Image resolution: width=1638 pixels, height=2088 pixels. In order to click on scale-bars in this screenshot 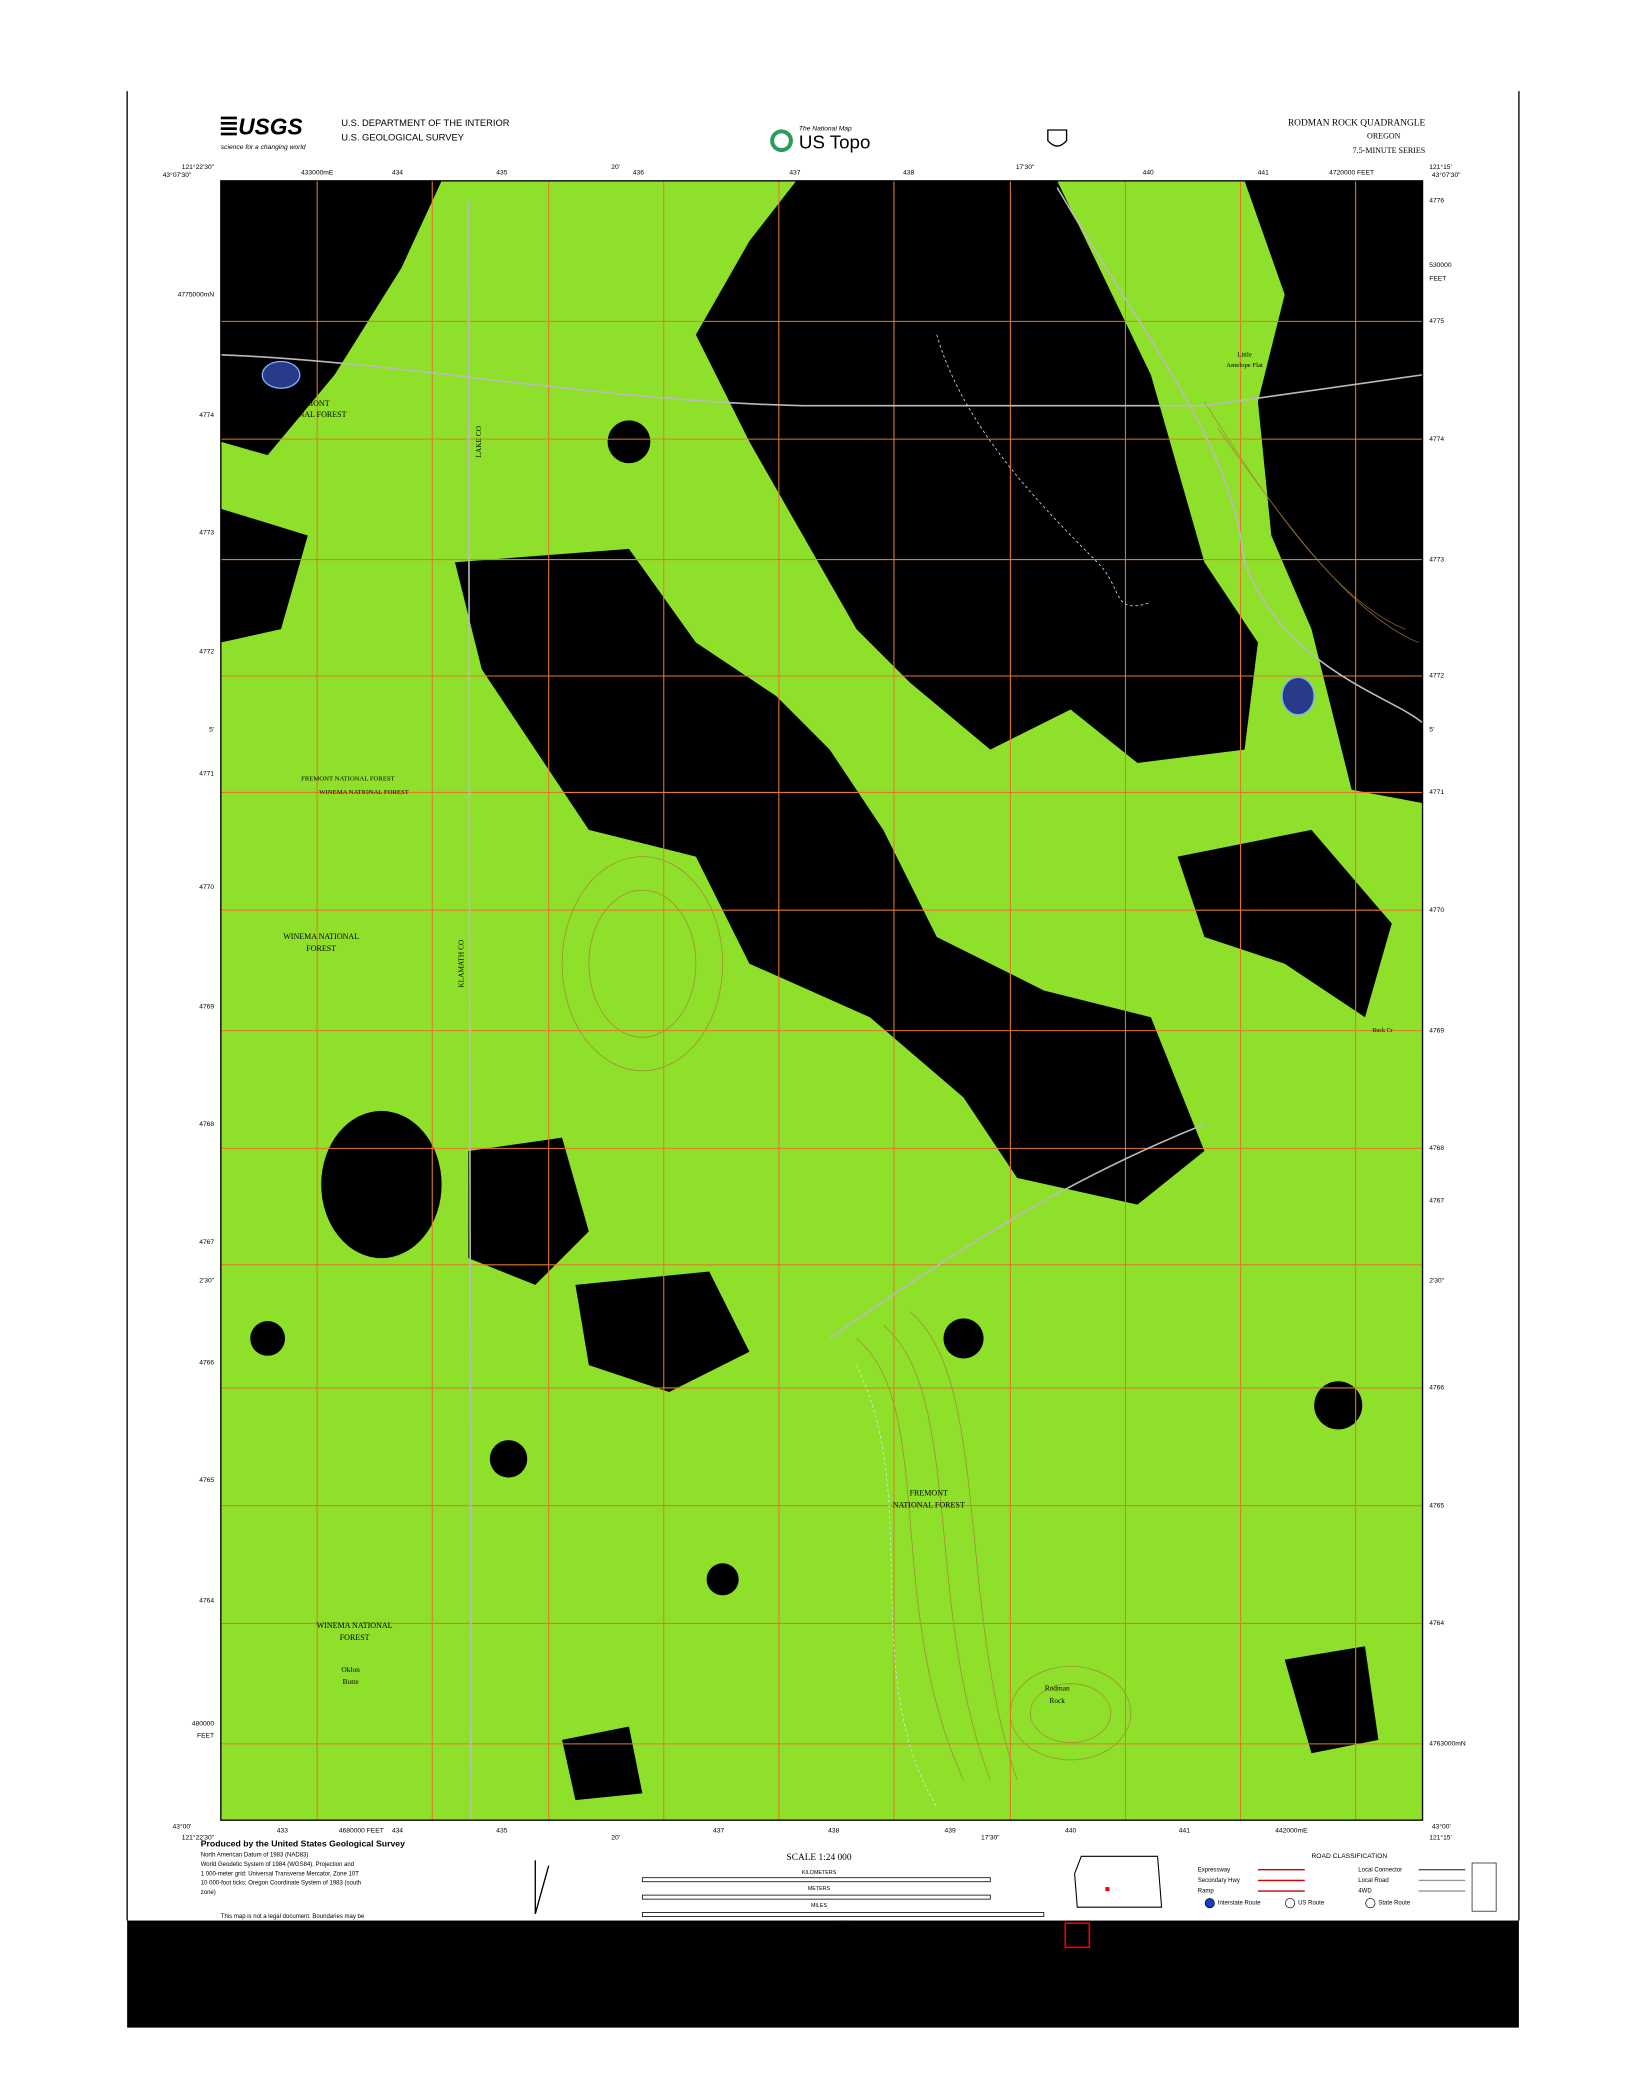, I will do `click(843, 1897)`.